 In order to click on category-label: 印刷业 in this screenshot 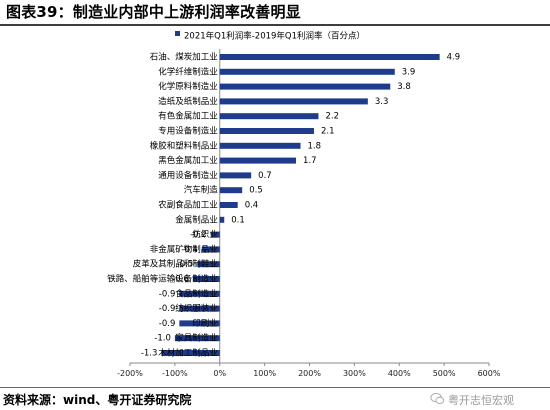, I will do `click(205, 323)`.